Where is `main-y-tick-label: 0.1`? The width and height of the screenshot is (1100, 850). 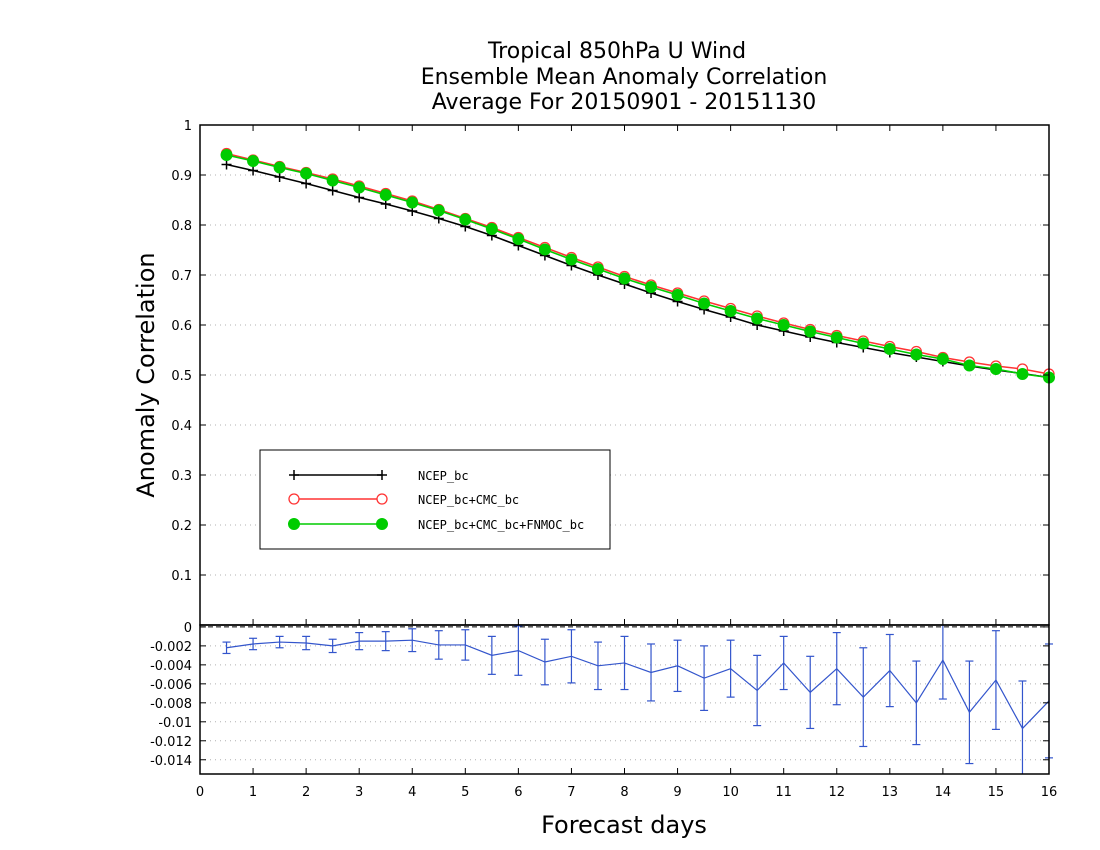
main-y-tick-label: 0.1 is located at coordinates (181, 576).